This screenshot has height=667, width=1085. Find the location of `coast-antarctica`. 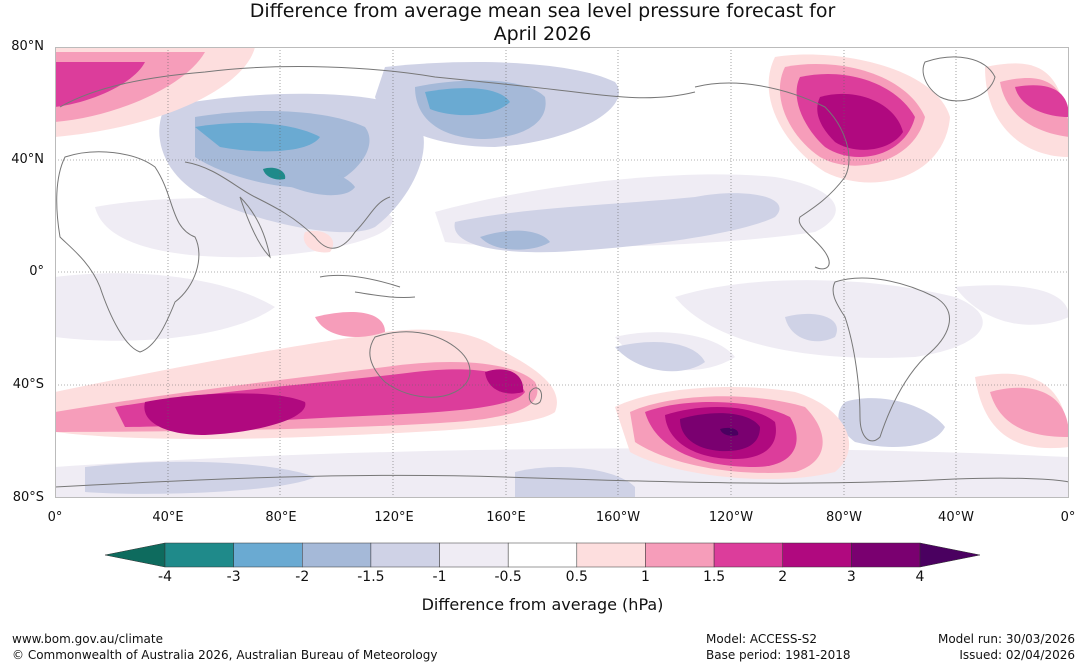

coast-antarctica is located at coordinates (562, 481).